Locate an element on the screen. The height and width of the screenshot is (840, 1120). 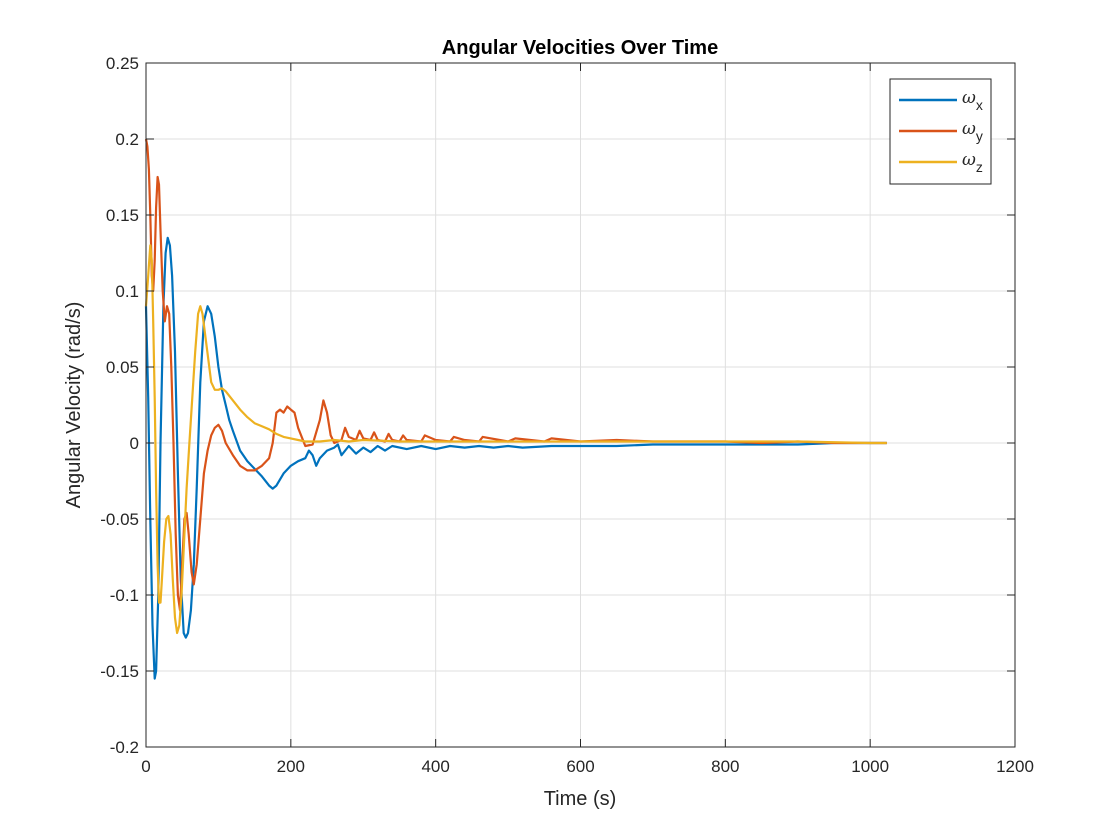
legend-subscript: x is located at coordinates (979, 105).